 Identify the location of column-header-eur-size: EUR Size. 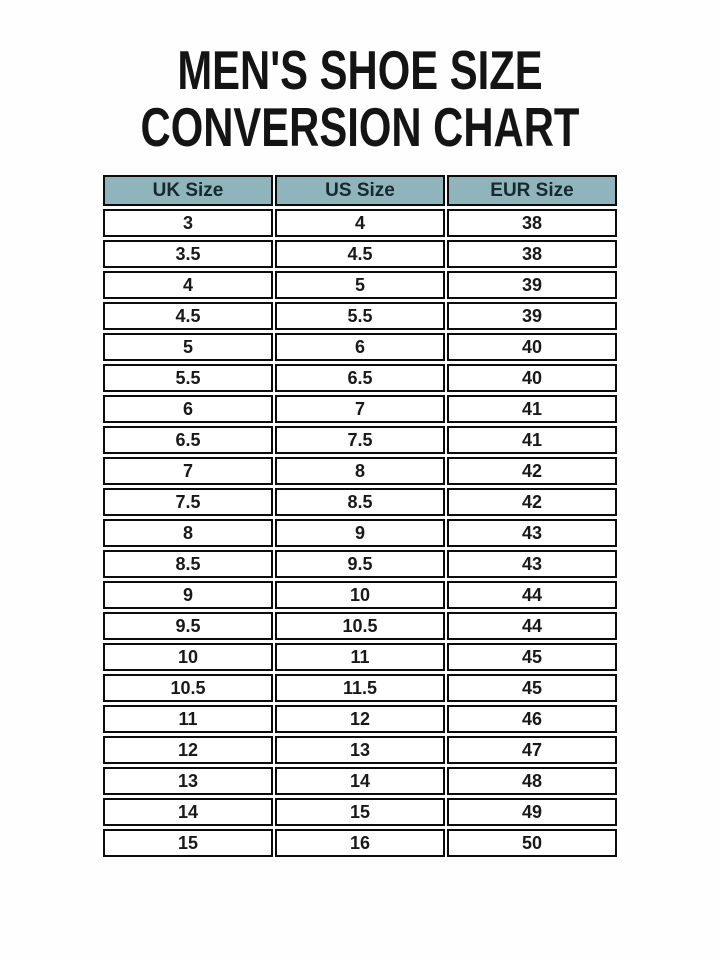
(532, 191).